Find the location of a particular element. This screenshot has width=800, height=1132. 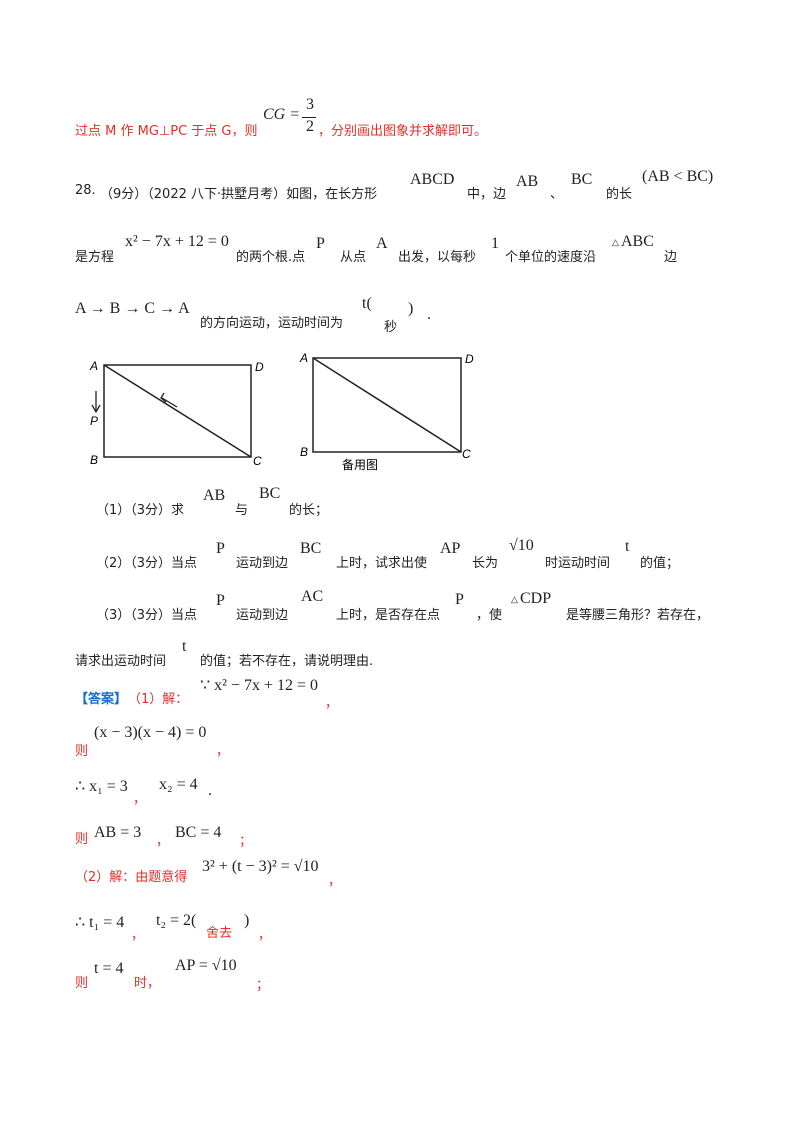

frac-bar is located at coordinates (309, 117).